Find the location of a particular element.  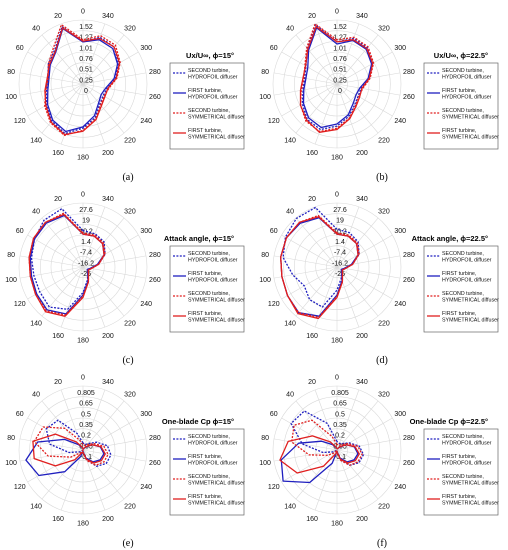

radial-tick-label: 0.805 is located at coordinates (340, 393).